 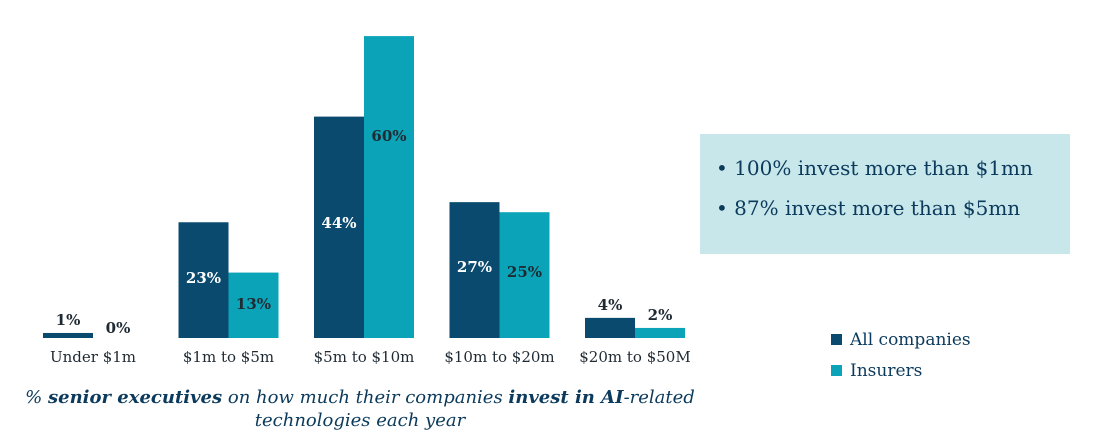 I want to click on callout-line-2: • 87% invest more than $5mn, so click(x=868, y=208).